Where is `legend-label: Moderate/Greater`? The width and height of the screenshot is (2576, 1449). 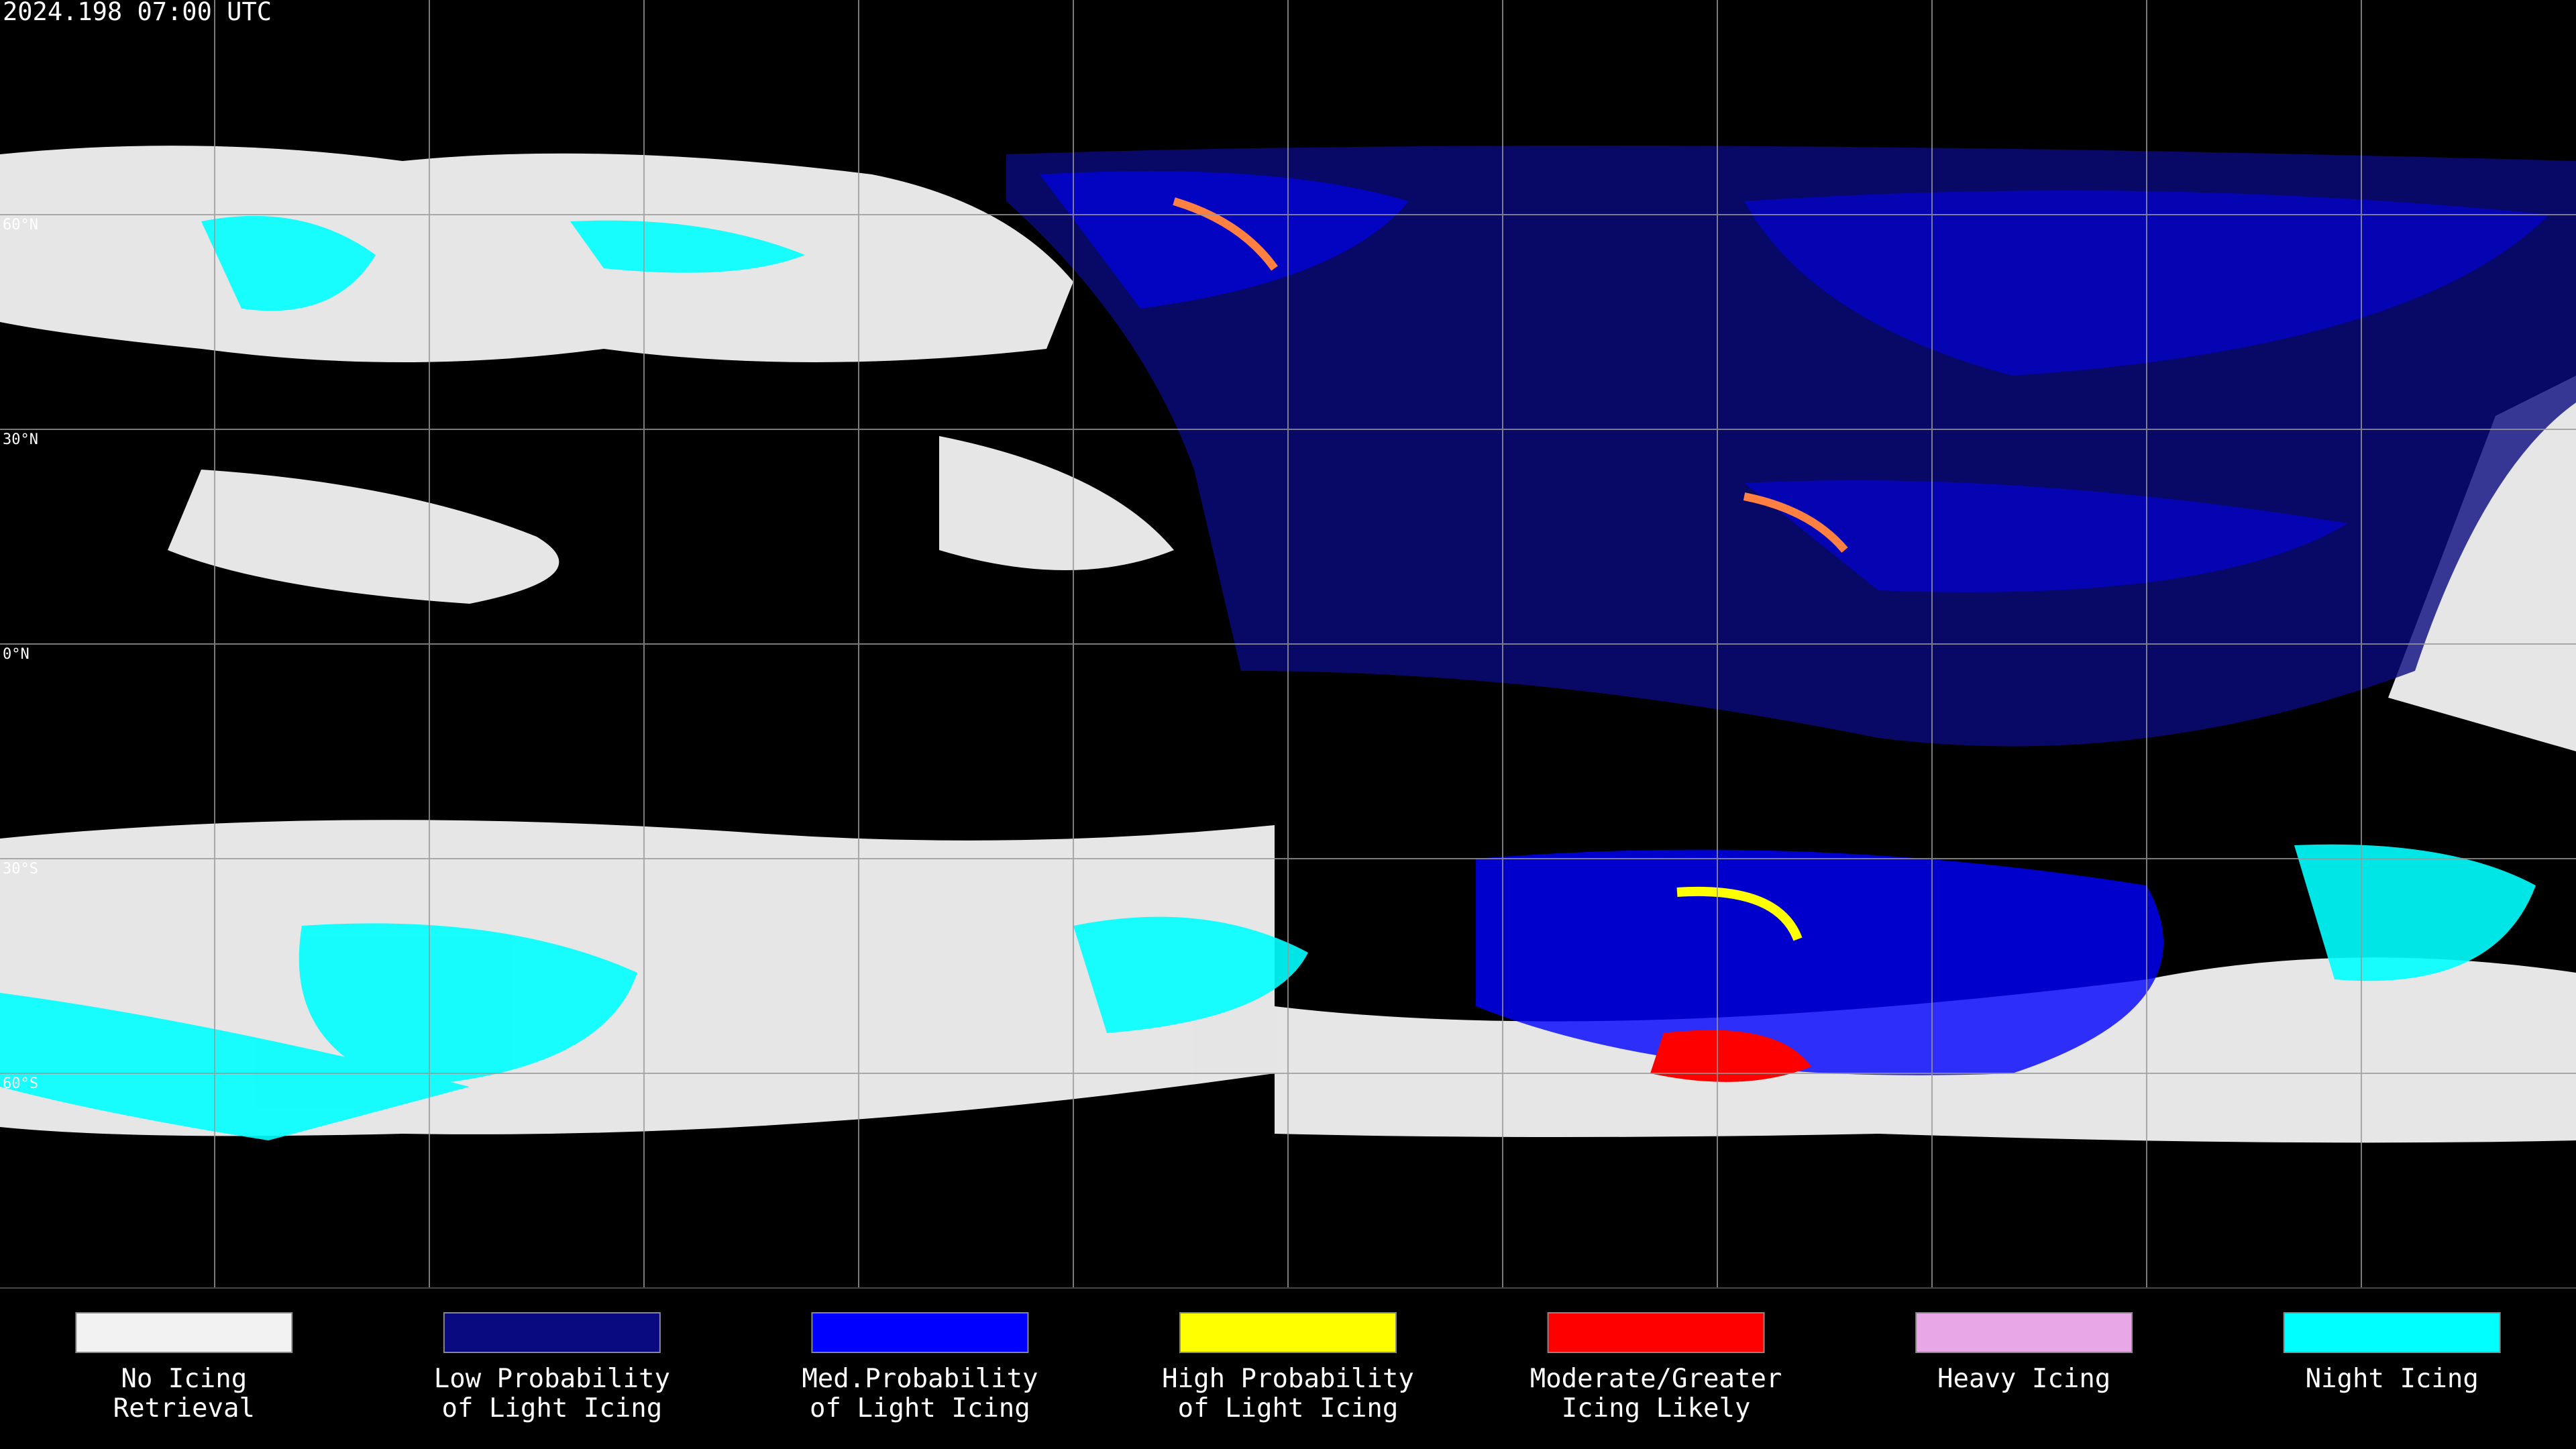 legend-label: Moderate/Greater is located at coordinates (1656, 1379).